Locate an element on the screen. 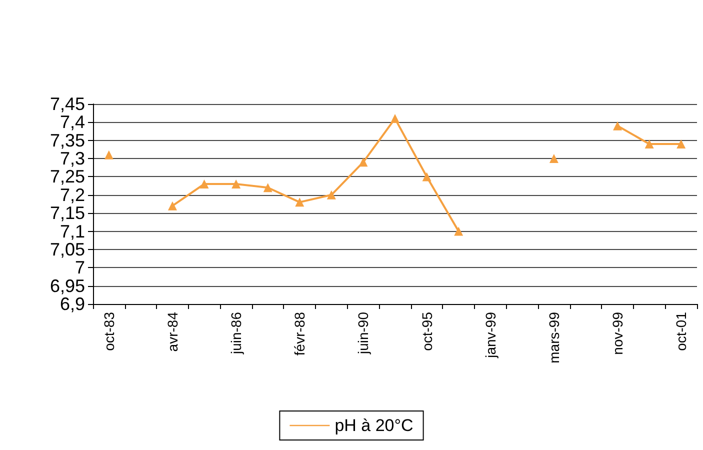 The width and height of the screenshot is (703, 450). x-tick-label: févr-88 is located at coordinates (300, 334).